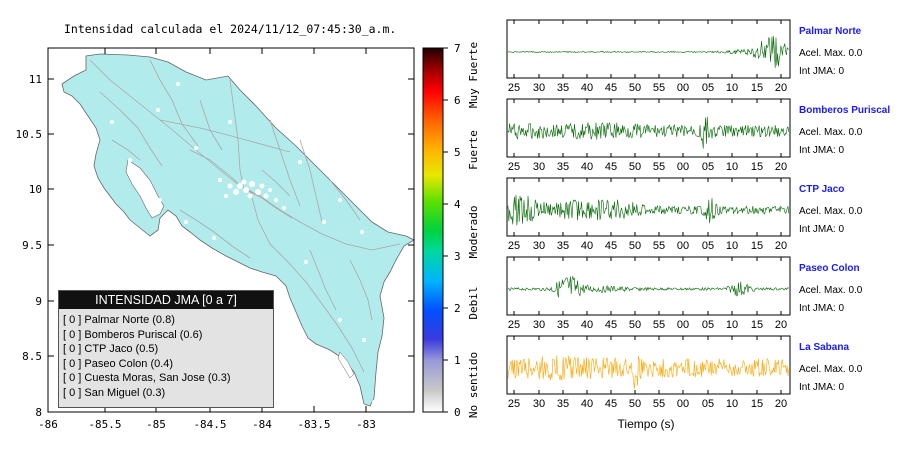 The width and height of the screenshot is (910, 460). I want to click on colorbar-tick-label: 2, so click(457, 308).